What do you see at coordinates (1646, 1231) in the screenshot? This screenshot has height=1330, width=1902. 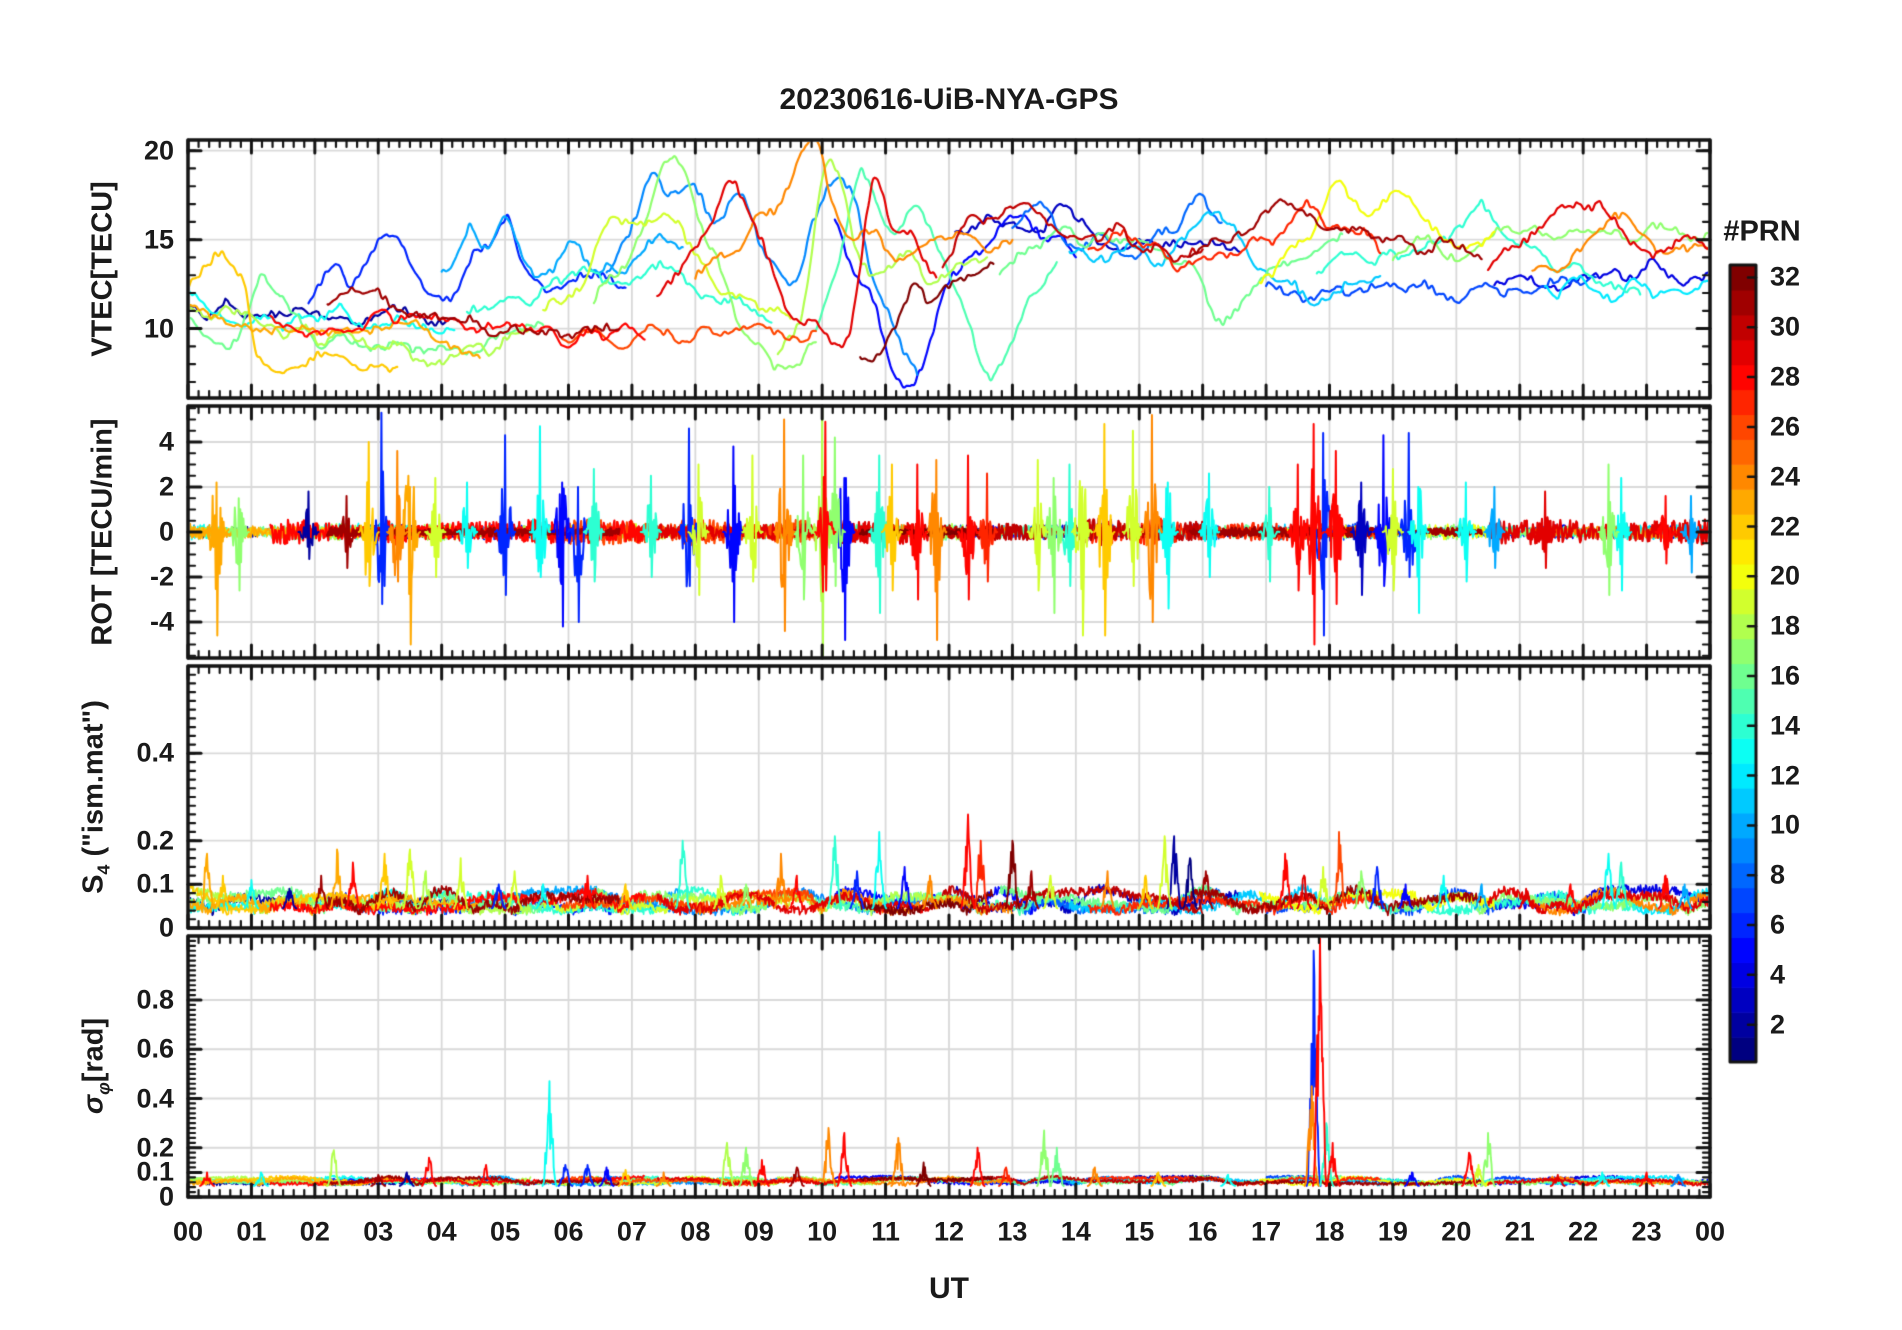 I see `x-tick-label: 23` at bounding box center [1646, 1231].